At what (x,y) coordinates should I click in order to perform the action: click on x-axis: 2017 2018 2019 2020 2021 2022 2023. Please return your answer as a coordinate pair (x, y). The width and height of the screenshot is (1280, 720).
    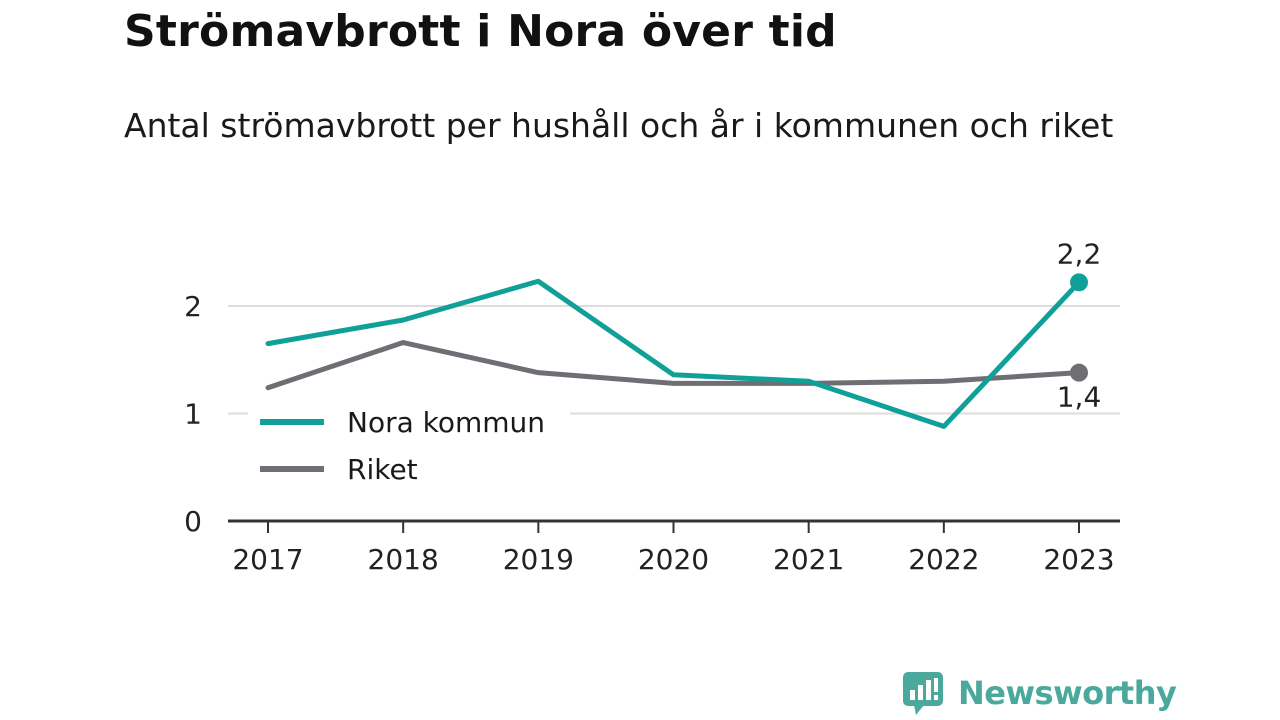
    Looking at the image, I should click on (674, 547).